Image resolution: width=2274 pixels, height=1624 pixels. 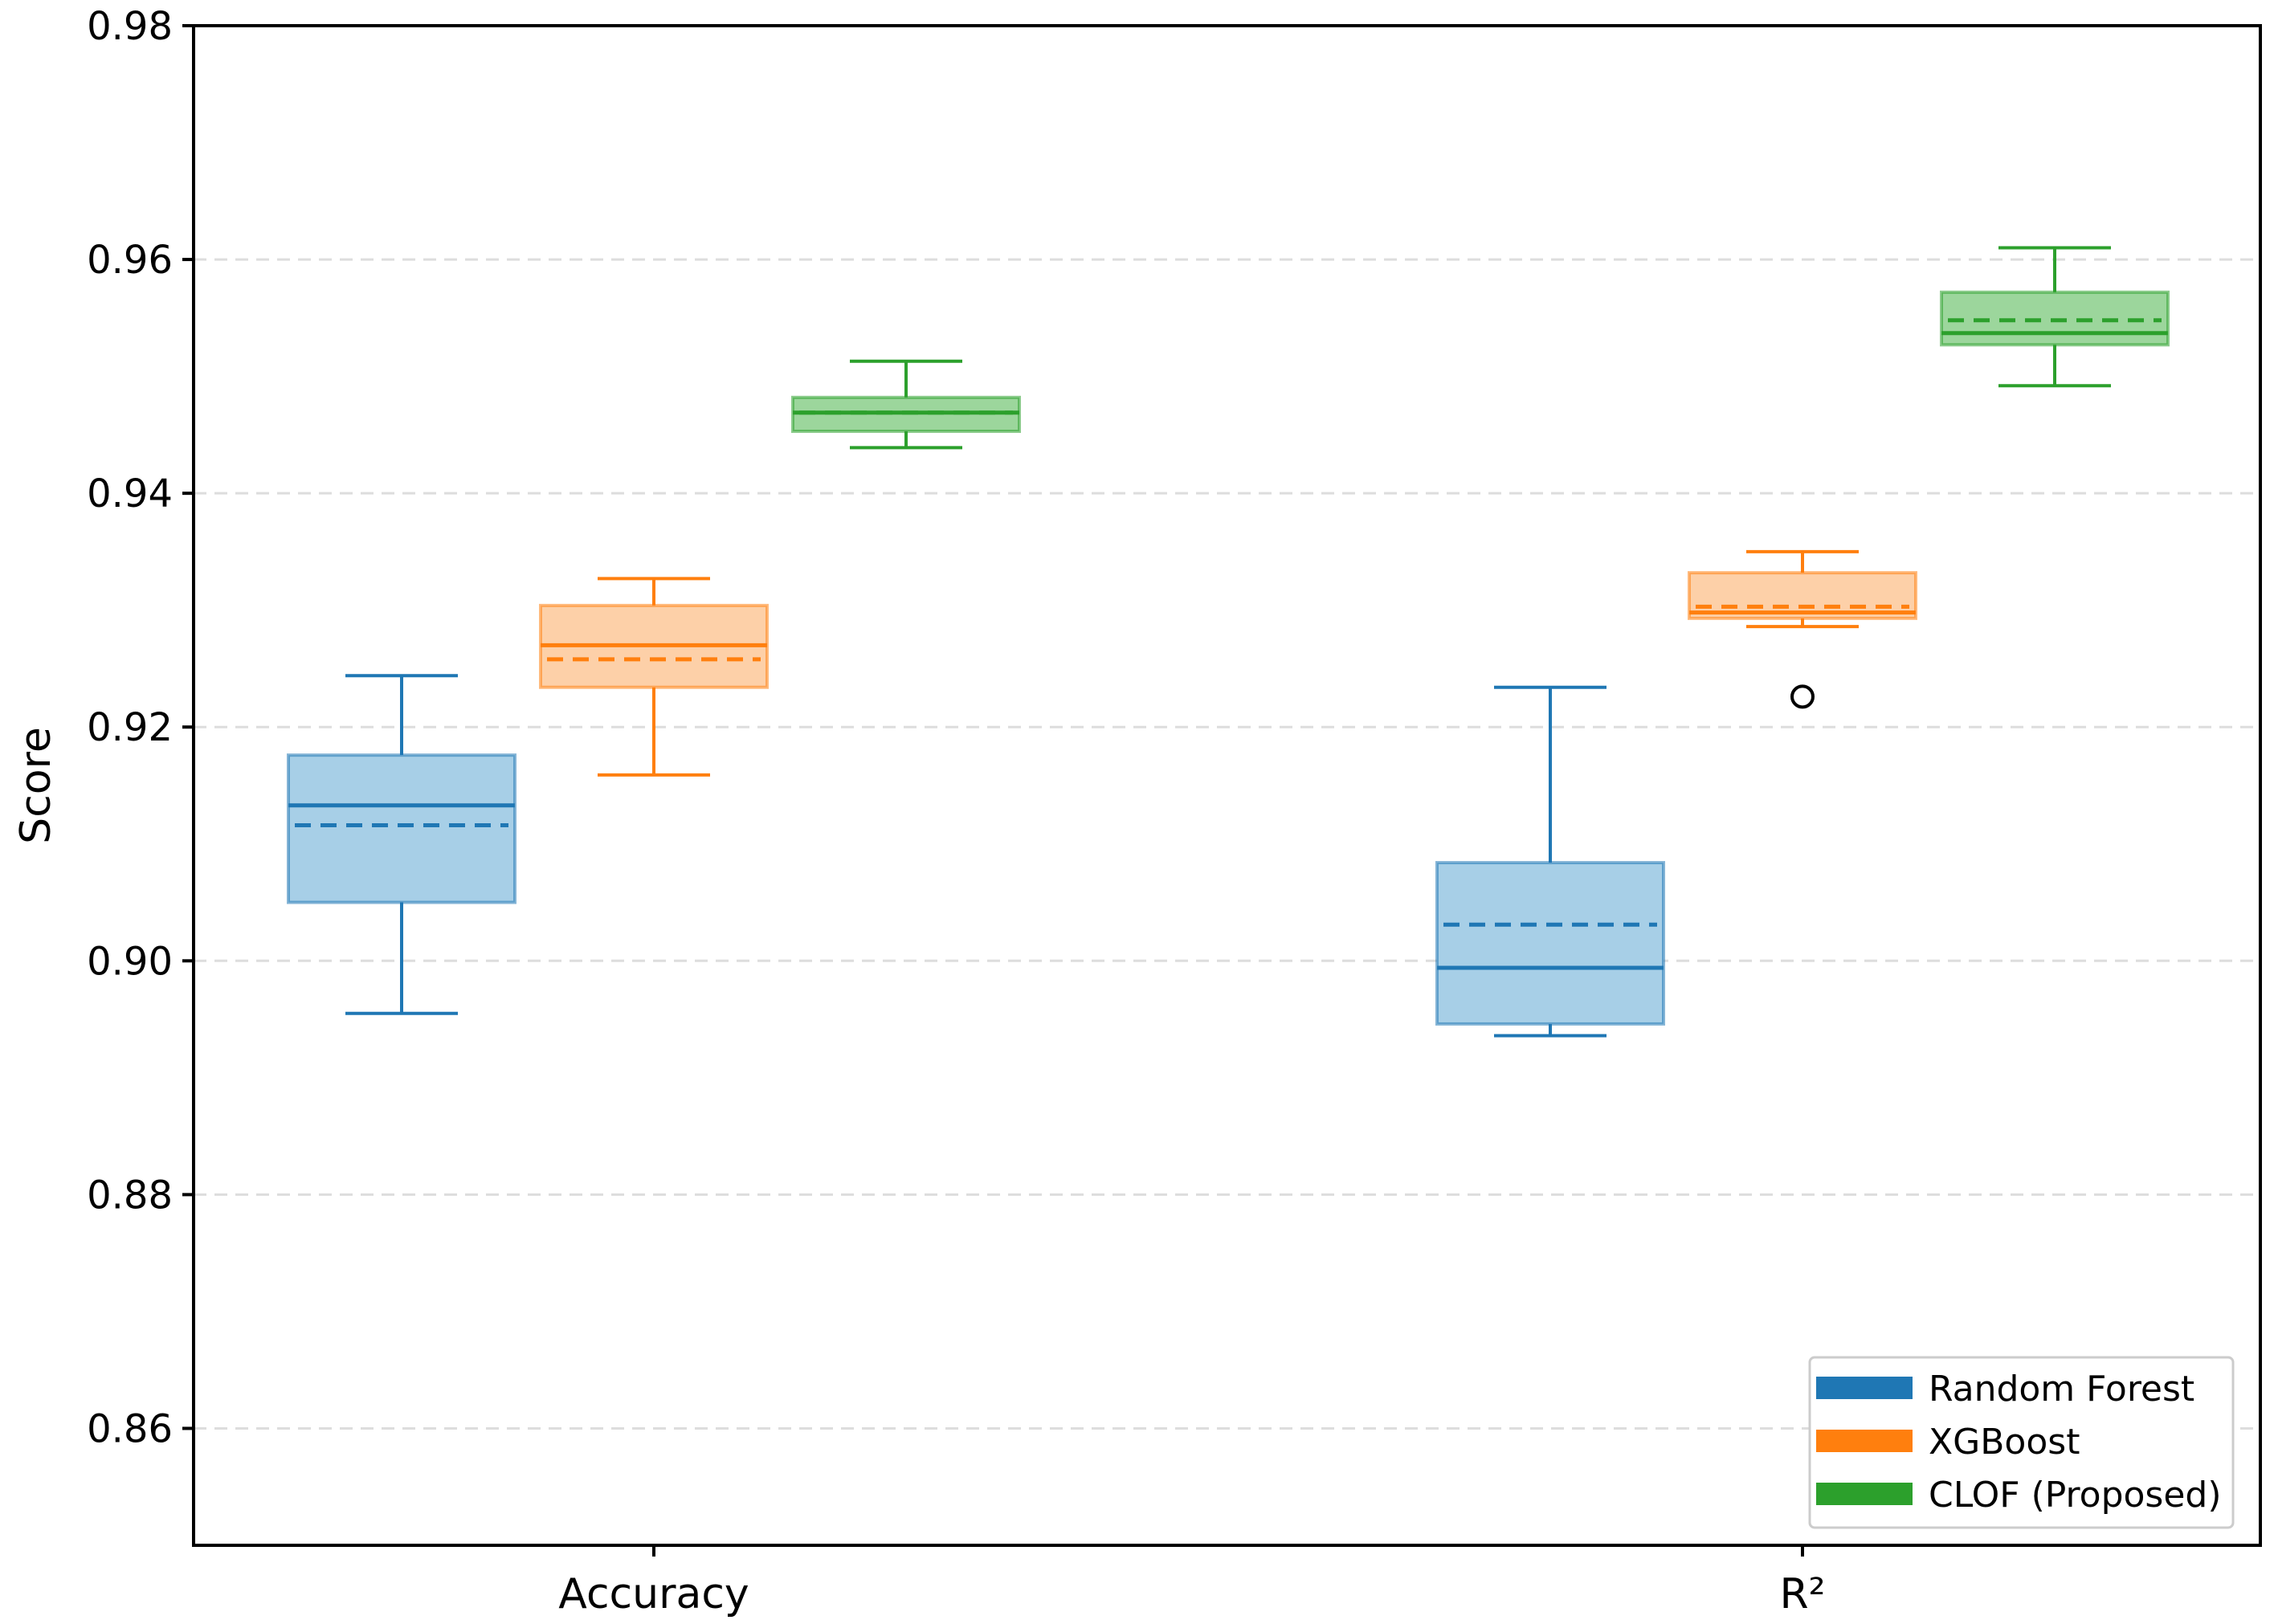 I want to click on y-tick-label: 0.90, so click(x=130, y=961).